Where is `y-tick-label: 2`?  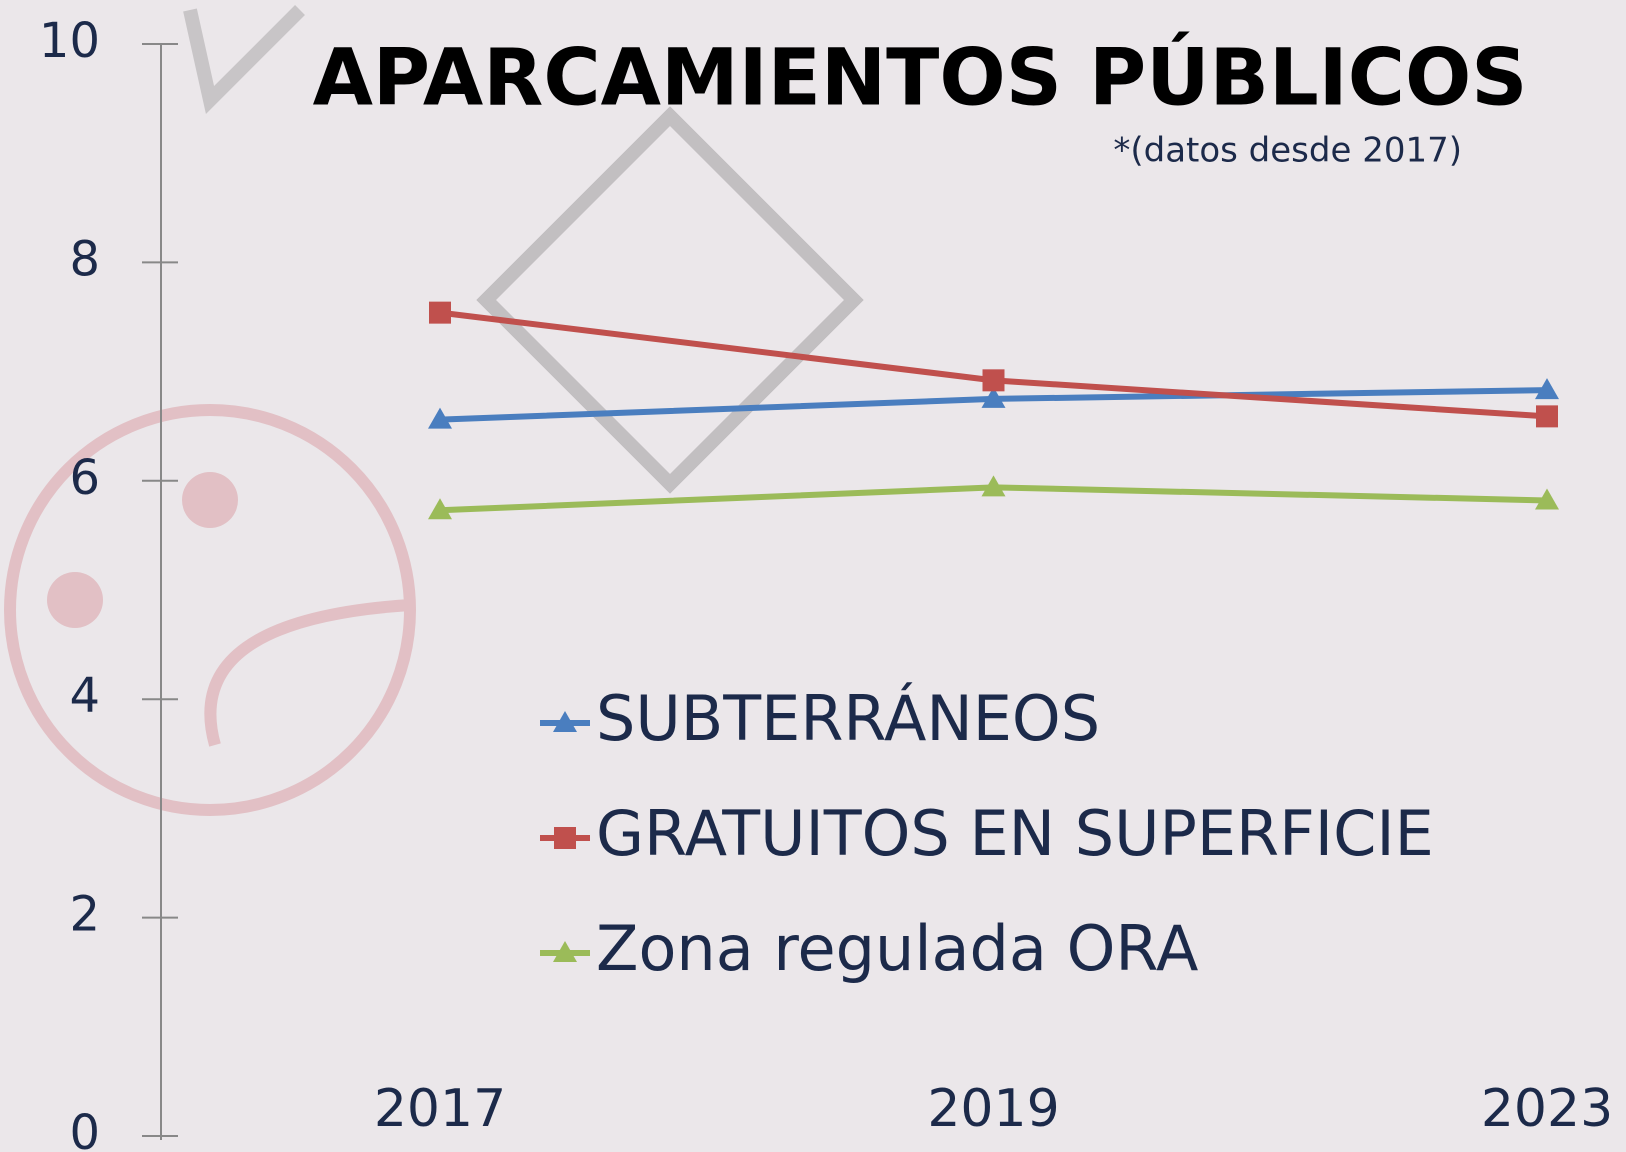
y-tick-label: 2 is located at coordinates (84, 915).